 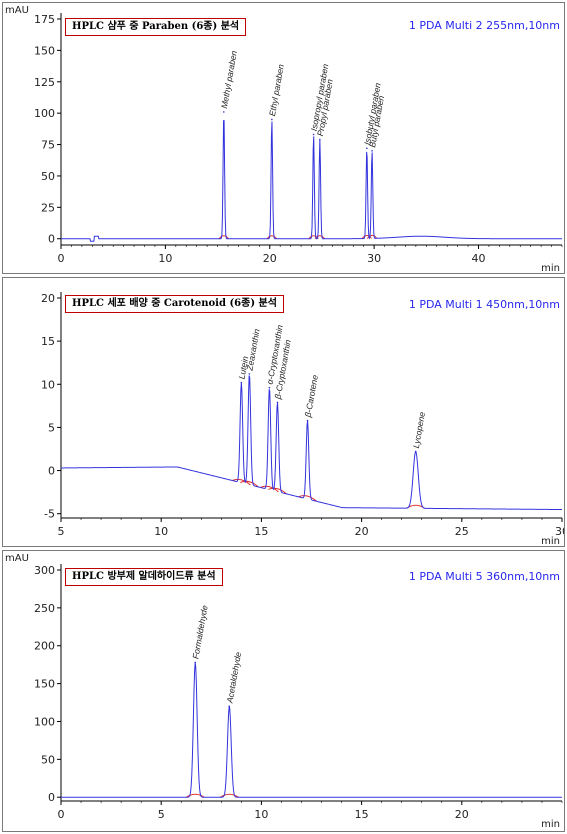 I want to click on detector-label: 1 PDA Multi 2 255nm,10nm, so click(x=484, y=25).